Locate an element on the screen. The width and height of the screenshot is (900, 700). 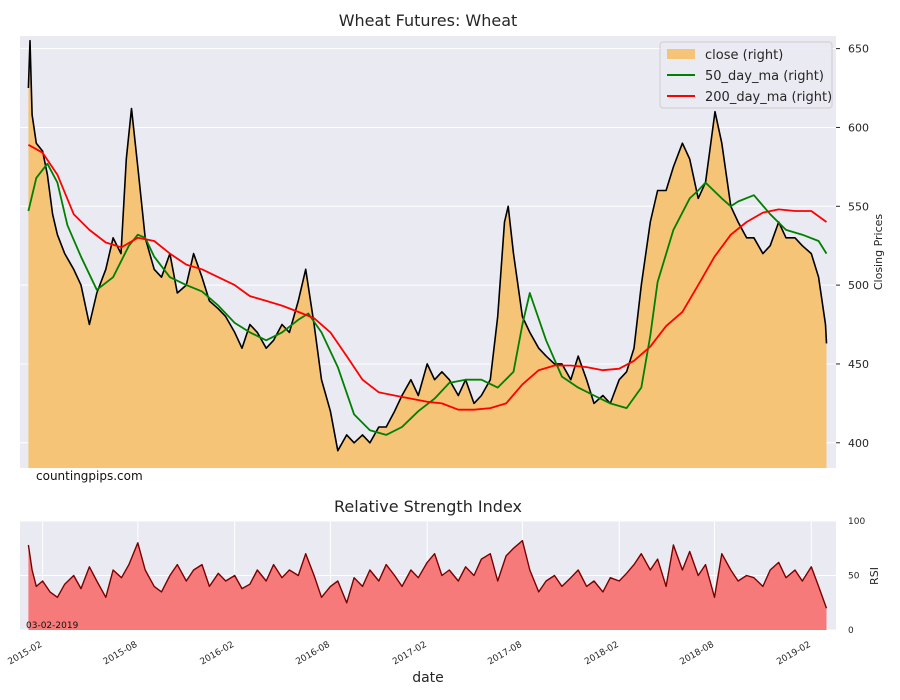
rsi-x-tick-label: 2016-08 is located at coordinates (313, 654).